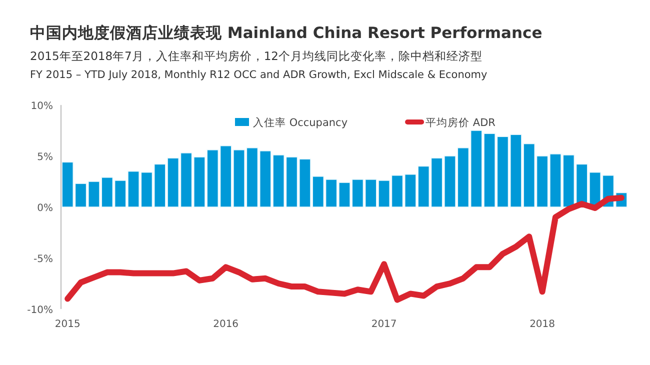  I want to click on legend-label: 平均房价 ADR, so click(461, 122).